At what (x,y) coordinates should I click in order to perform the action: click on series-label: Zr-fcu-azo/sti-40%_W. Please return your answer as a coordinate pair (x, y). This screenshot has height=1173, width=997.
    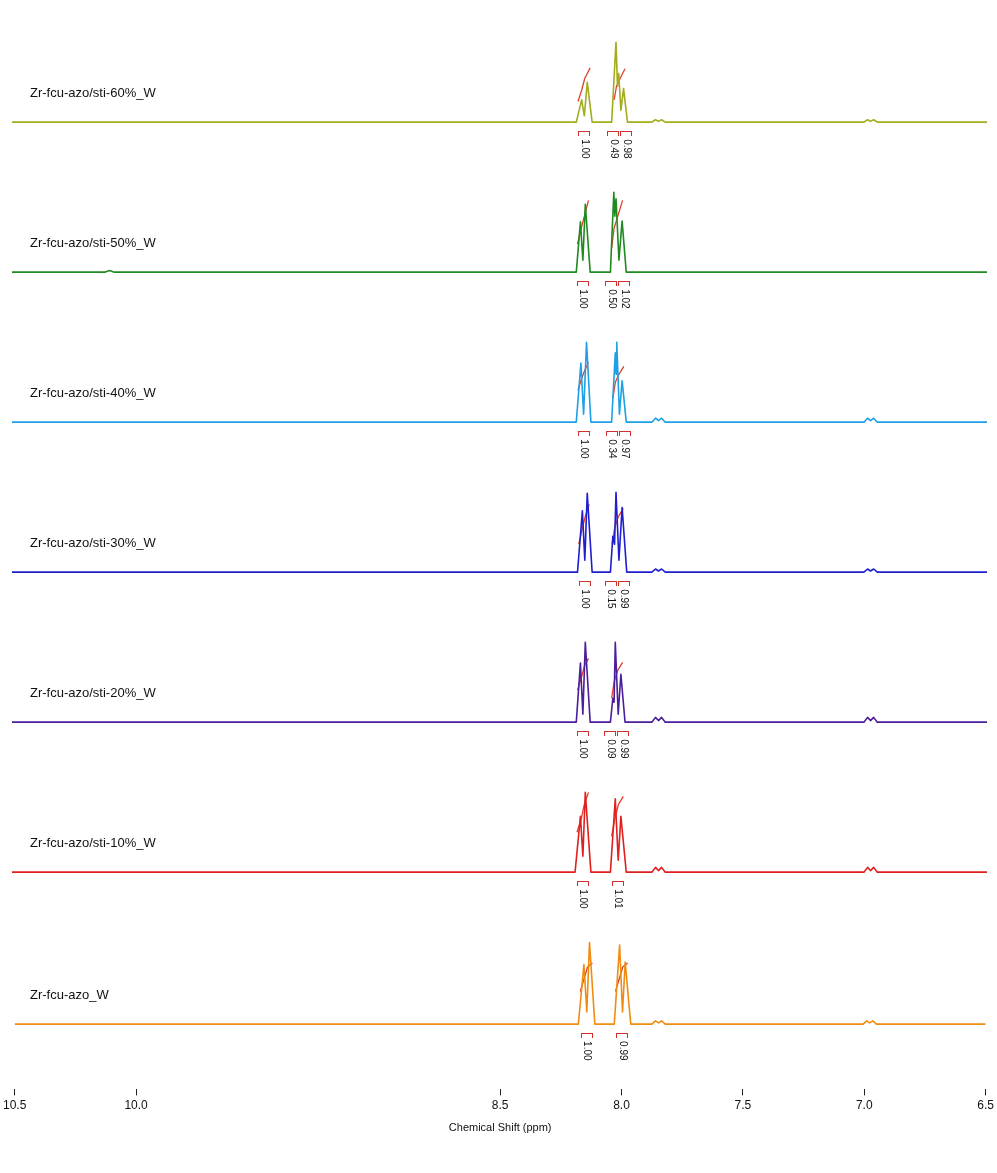
    Looking at the image, I should click on (93, 393).